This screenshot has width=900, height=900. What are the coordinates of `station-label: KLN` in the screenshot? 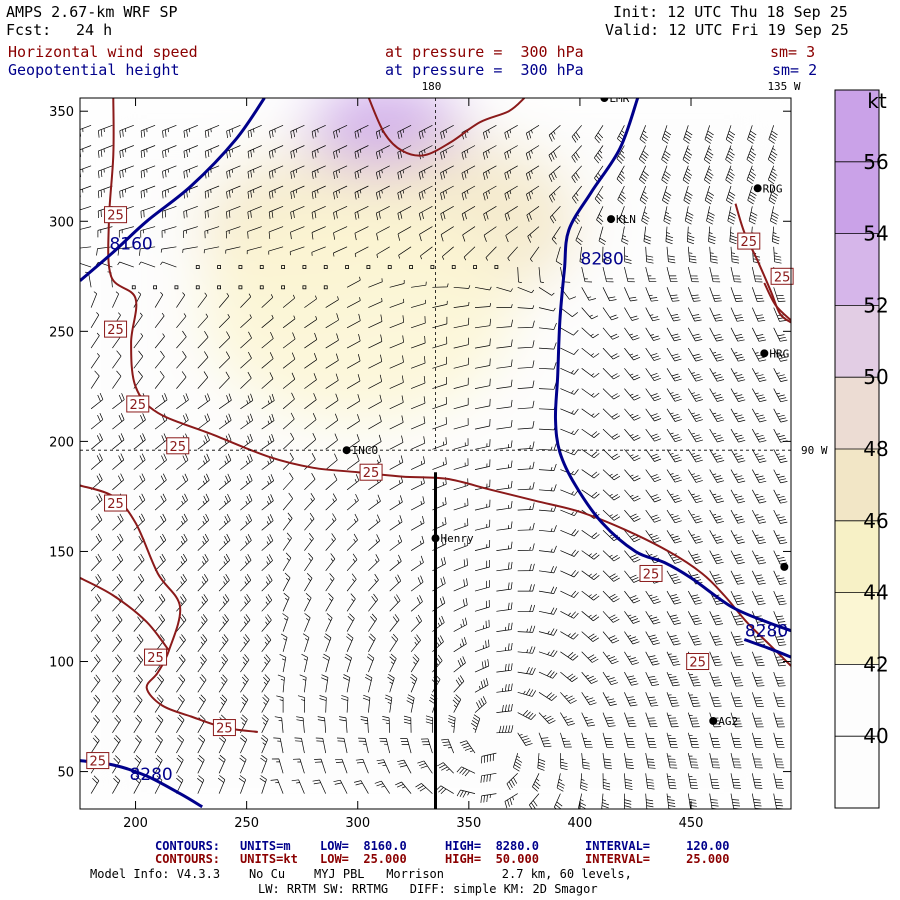 It's located at (626, 219).